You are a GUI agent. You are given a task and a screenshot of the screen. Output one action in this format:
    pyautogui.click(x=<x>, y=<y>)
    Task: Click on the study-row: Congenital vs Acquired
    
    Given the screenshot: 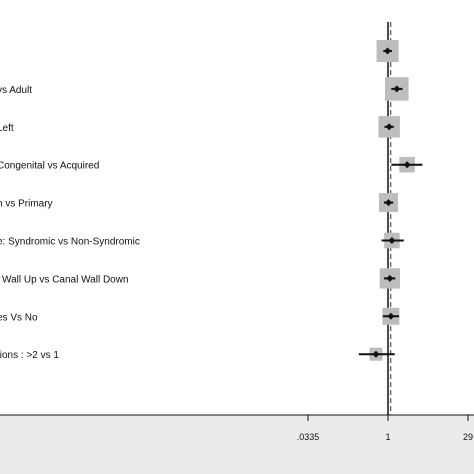 What is the action you would take?
    pyautogui.click(x=211, y=164)
    